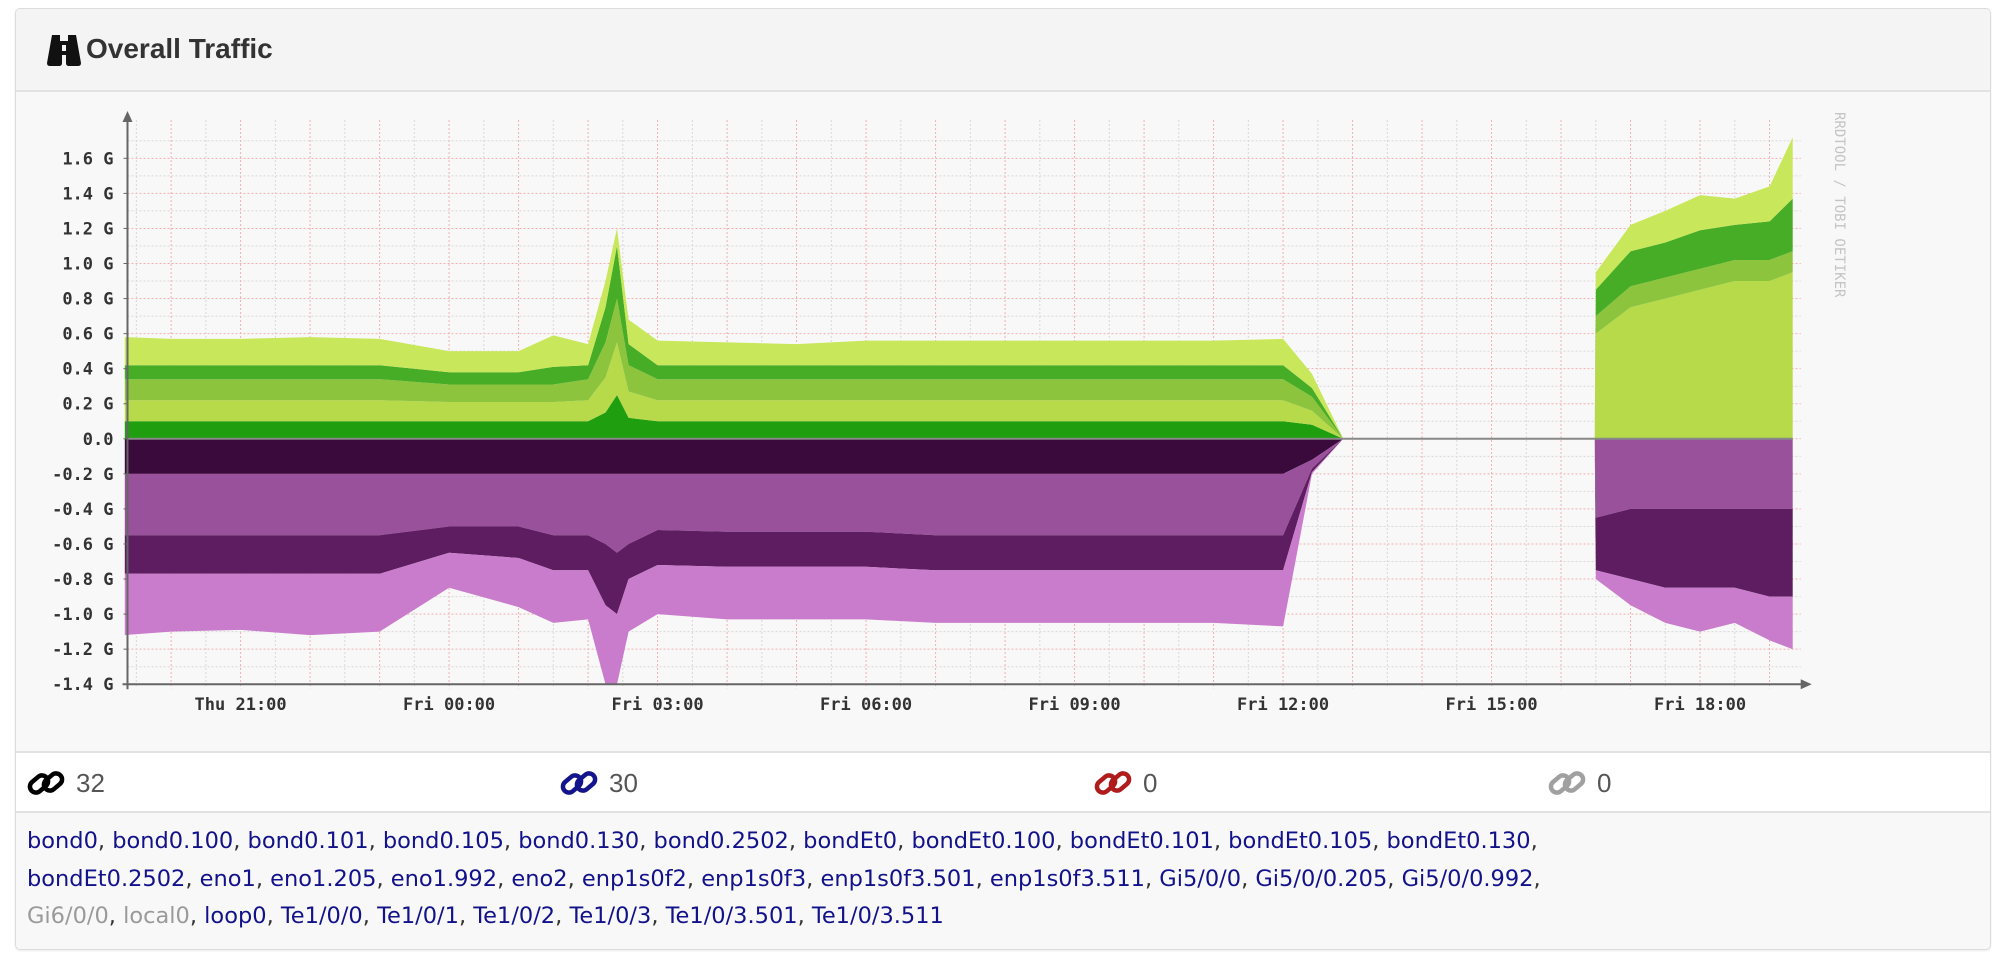 This screenshot has width=2000, height=968. I want to click on interface-link: eno2, so click(539, 878).